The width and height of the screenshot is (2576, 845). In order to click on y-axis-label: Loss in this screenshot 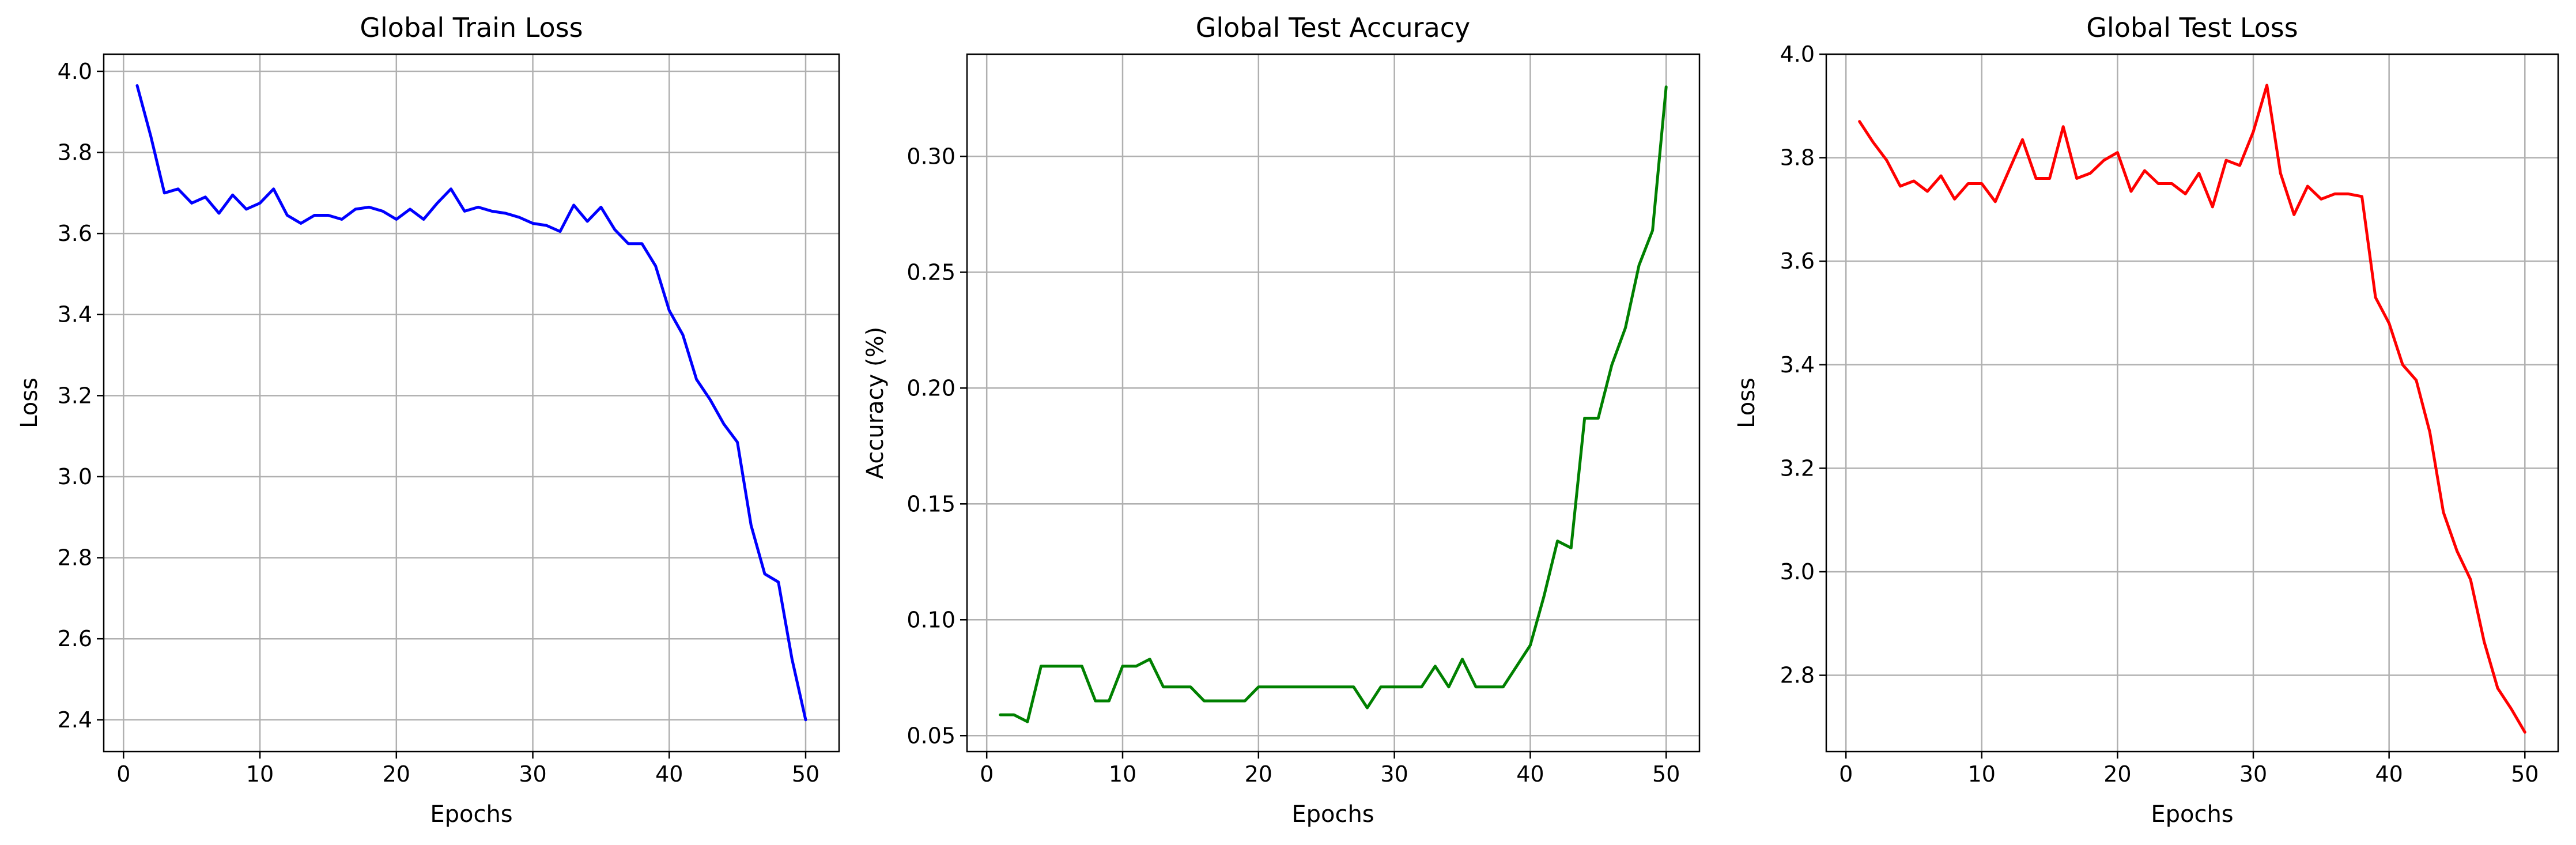, I will do `click(1747, 403)`.